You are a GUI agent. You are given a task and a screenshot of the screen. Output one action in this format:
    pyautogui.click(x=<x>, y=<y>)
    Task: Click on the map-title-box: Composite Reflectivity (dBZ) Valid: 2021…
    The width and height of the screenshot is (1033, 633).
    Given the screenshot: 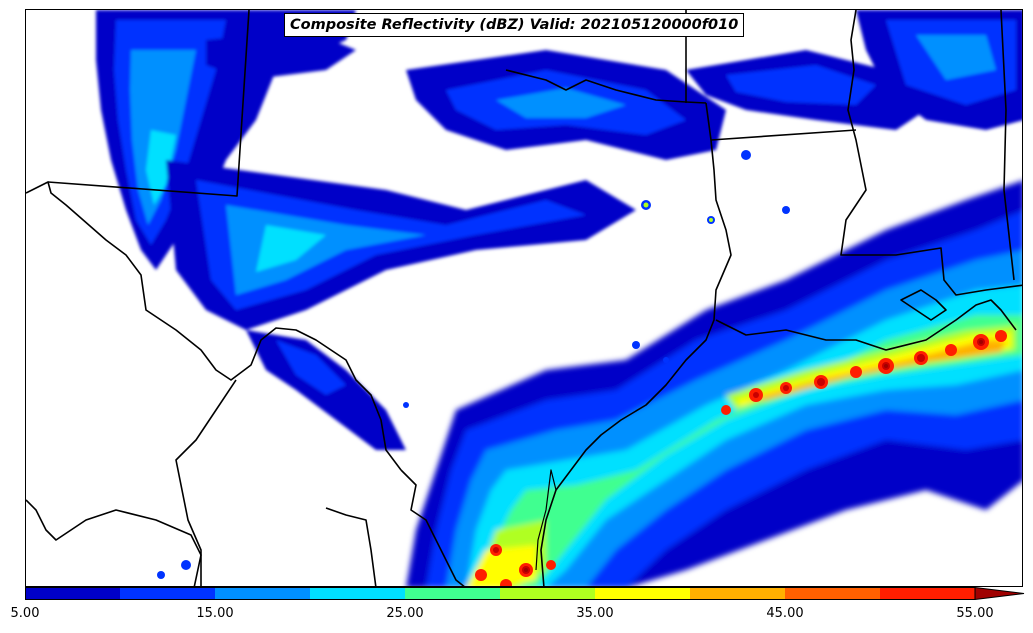 What is the action you would take?
    pyautogui.click(x=514, y=25)
    